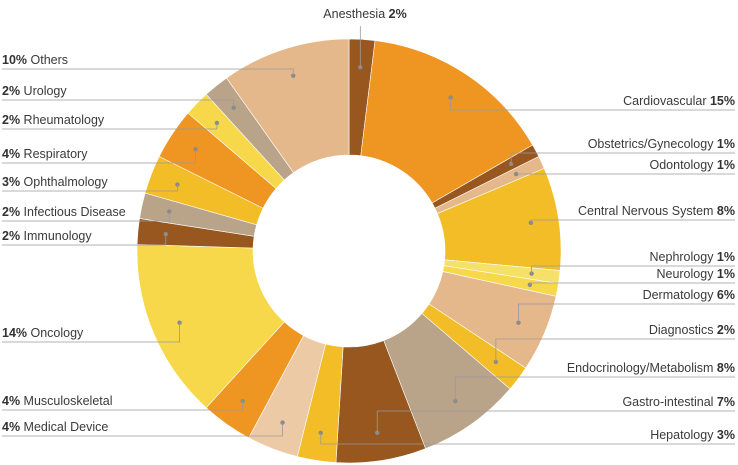 The width and height of the screenshot is (738, 465). I want to click on slice-label-cardiovascular: Cardiovascular 15%, so click(679, 101).